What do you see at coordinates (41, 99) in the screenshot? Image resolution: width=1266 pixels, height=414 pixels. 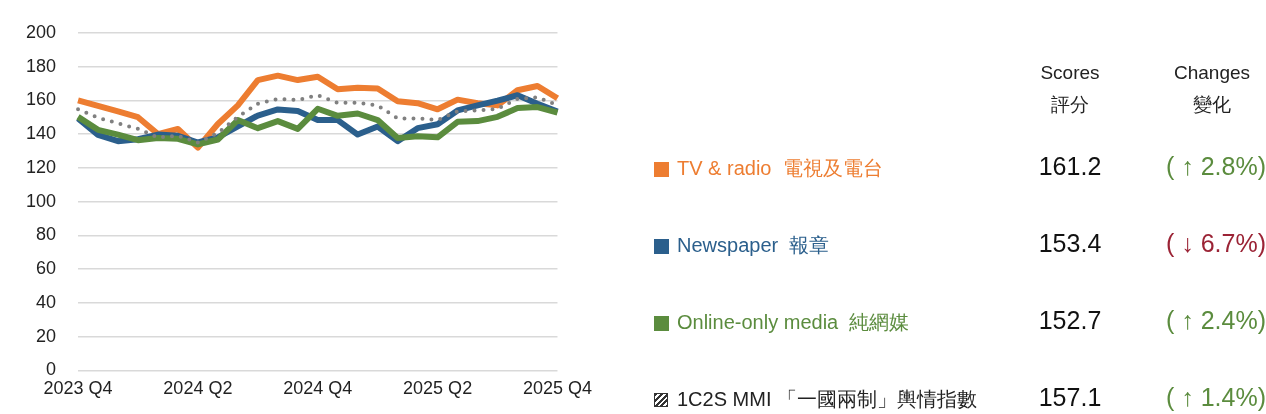 I see `y-tick-label: 160` at bounding box center [41, 99].